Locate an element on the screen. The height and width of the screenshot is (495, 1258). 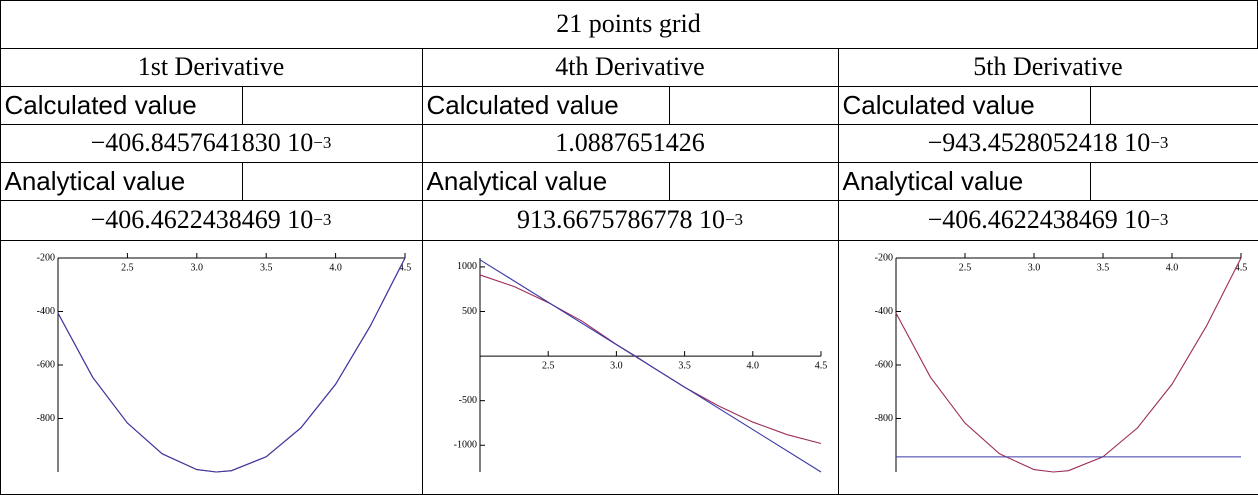
y-tick-label: 500 is located at coordinates (469, 311).